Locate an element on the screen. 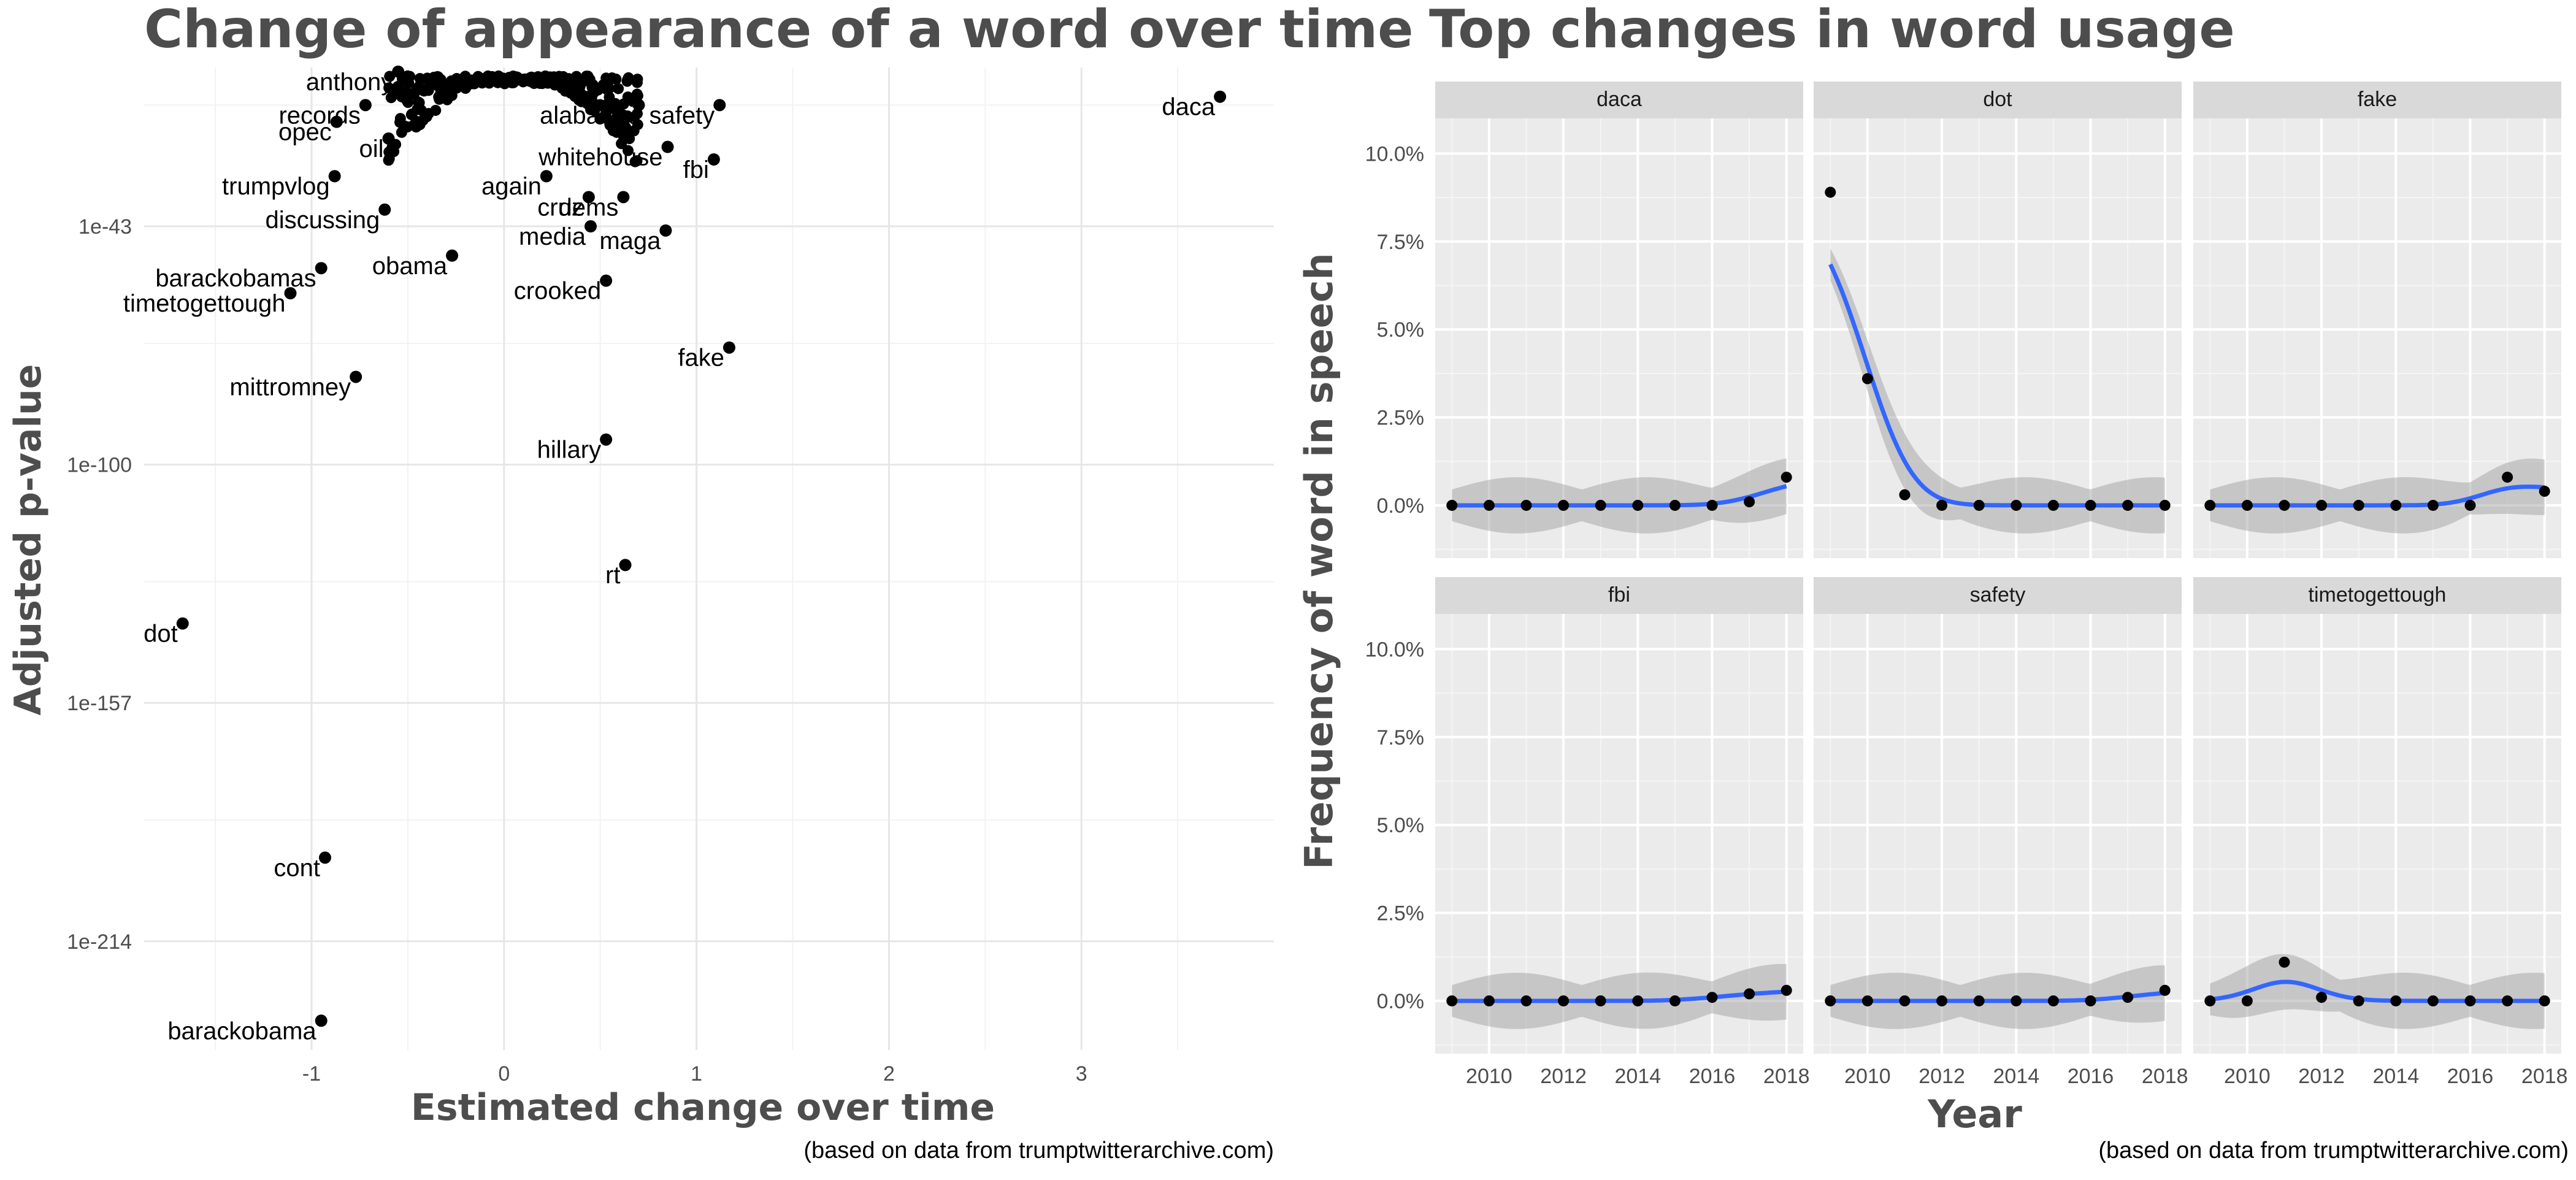 Image resolution: width=2576 pixels, height=1180 pixels. left-y-tick-label: 1e-214 is located at coordinates (99, 942).